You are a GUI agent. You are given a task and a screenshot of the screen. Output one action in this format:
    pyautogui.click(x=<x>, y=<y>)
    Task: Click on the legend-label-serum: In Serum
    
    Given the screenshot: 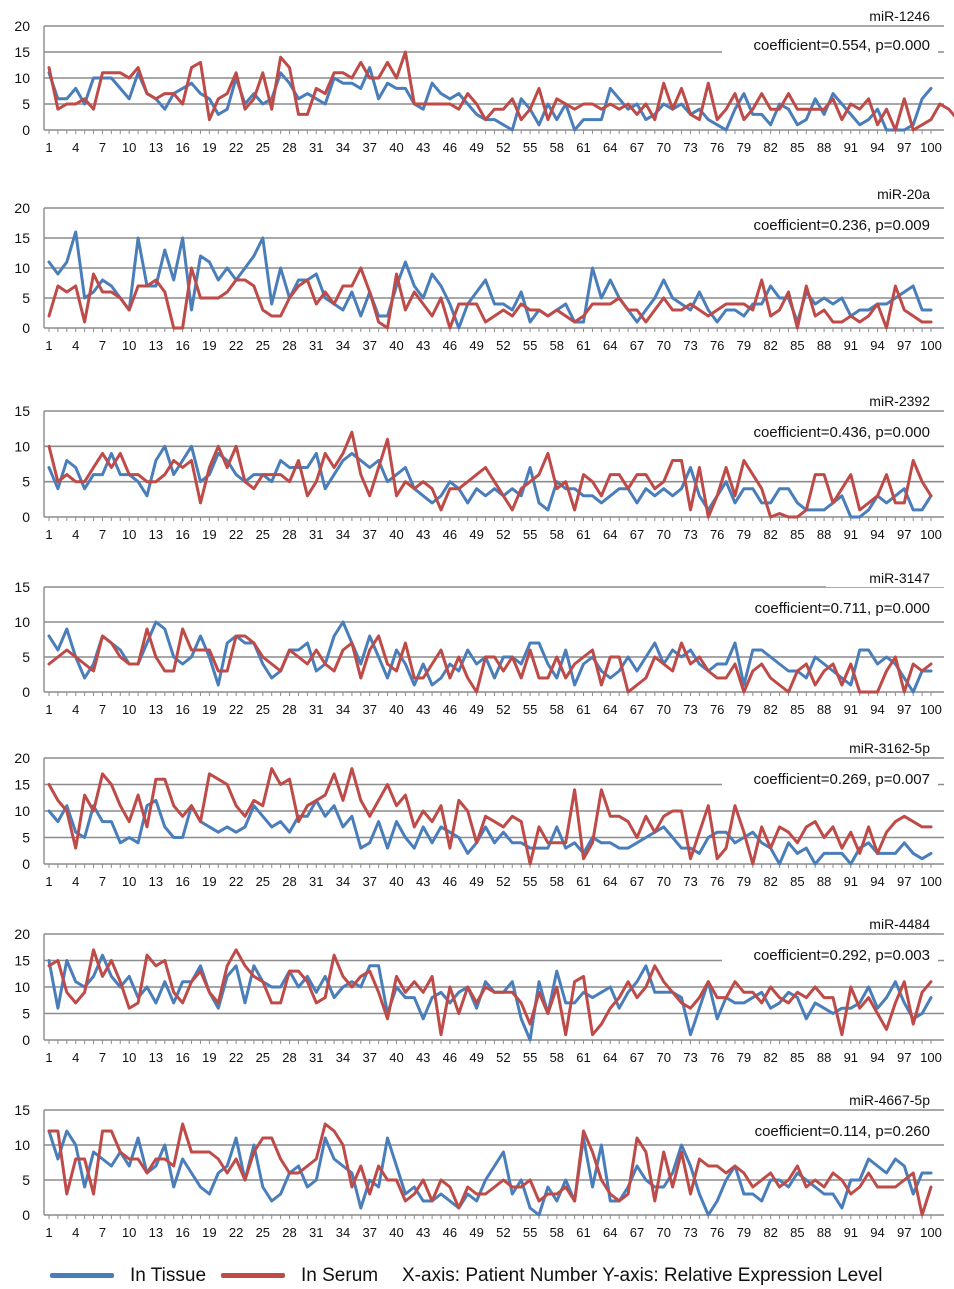 What is the action you would take?
    pyautogui.click(x=340, y=1275)
    